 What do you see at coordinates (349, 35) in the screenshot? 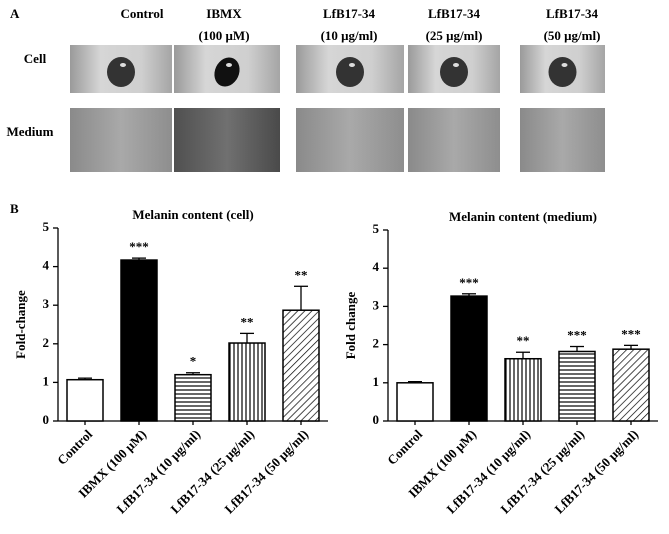
I see `column-header: (10 μg/ml)` at bounding box center [349, 35].